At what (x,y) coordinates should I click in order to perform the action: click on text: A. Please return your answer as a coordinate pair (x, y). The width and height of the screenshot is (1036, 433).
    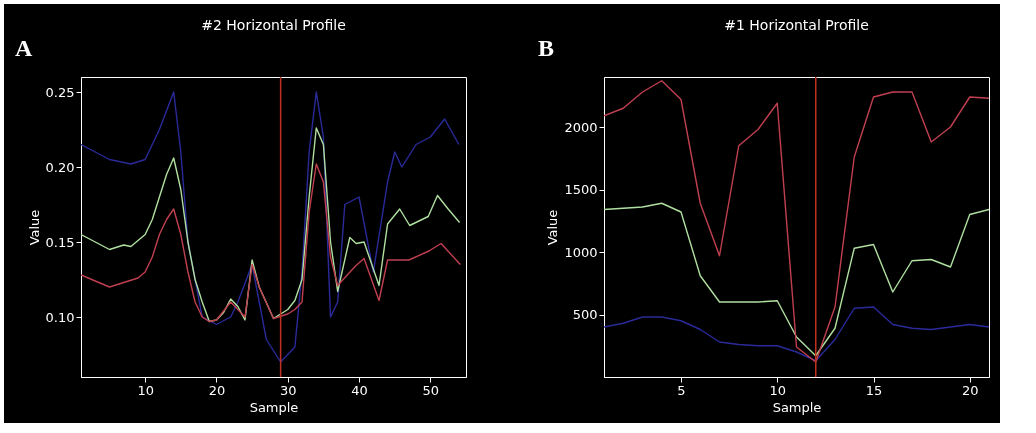
    Looking at the image, I should click on (24, 48).